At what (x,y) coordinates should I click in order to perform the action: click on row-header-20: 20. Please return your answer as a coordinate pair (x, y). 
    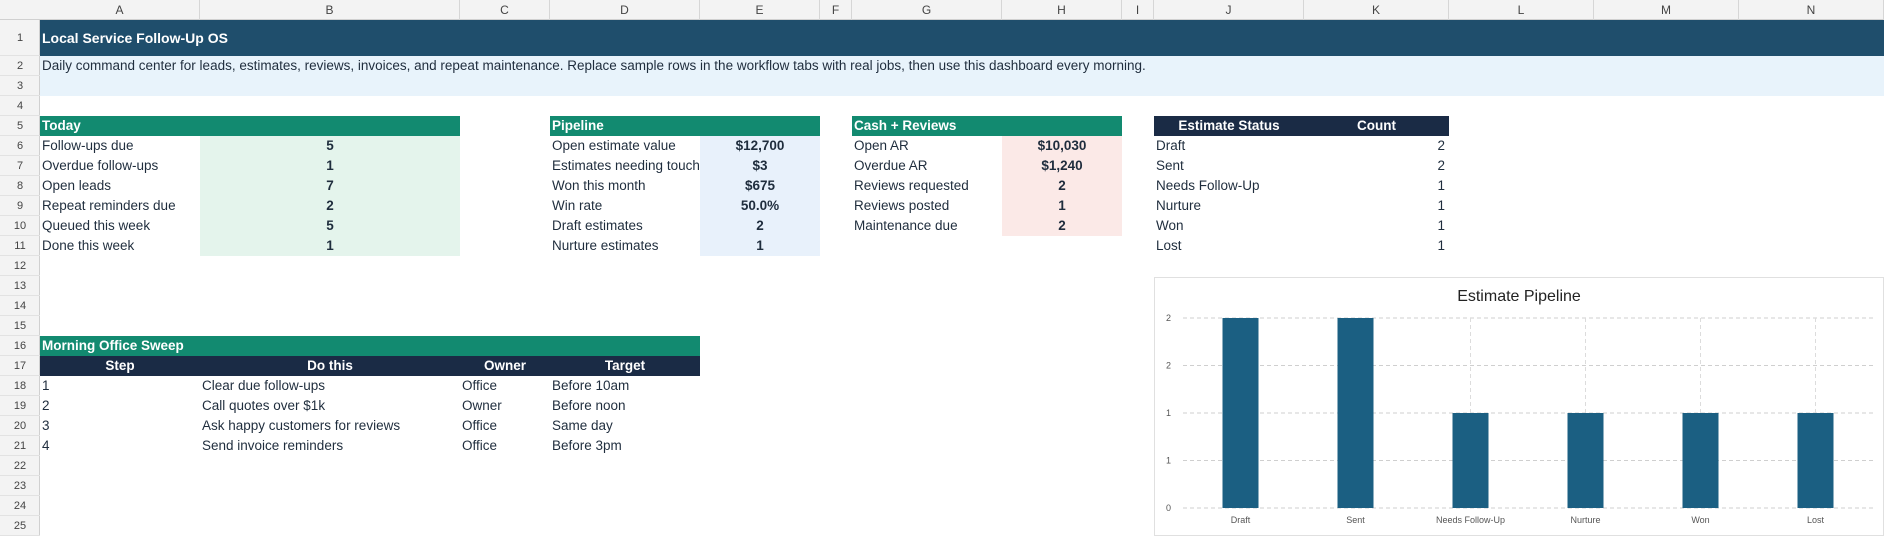
    Looking at the image, I should click on (20, 426).